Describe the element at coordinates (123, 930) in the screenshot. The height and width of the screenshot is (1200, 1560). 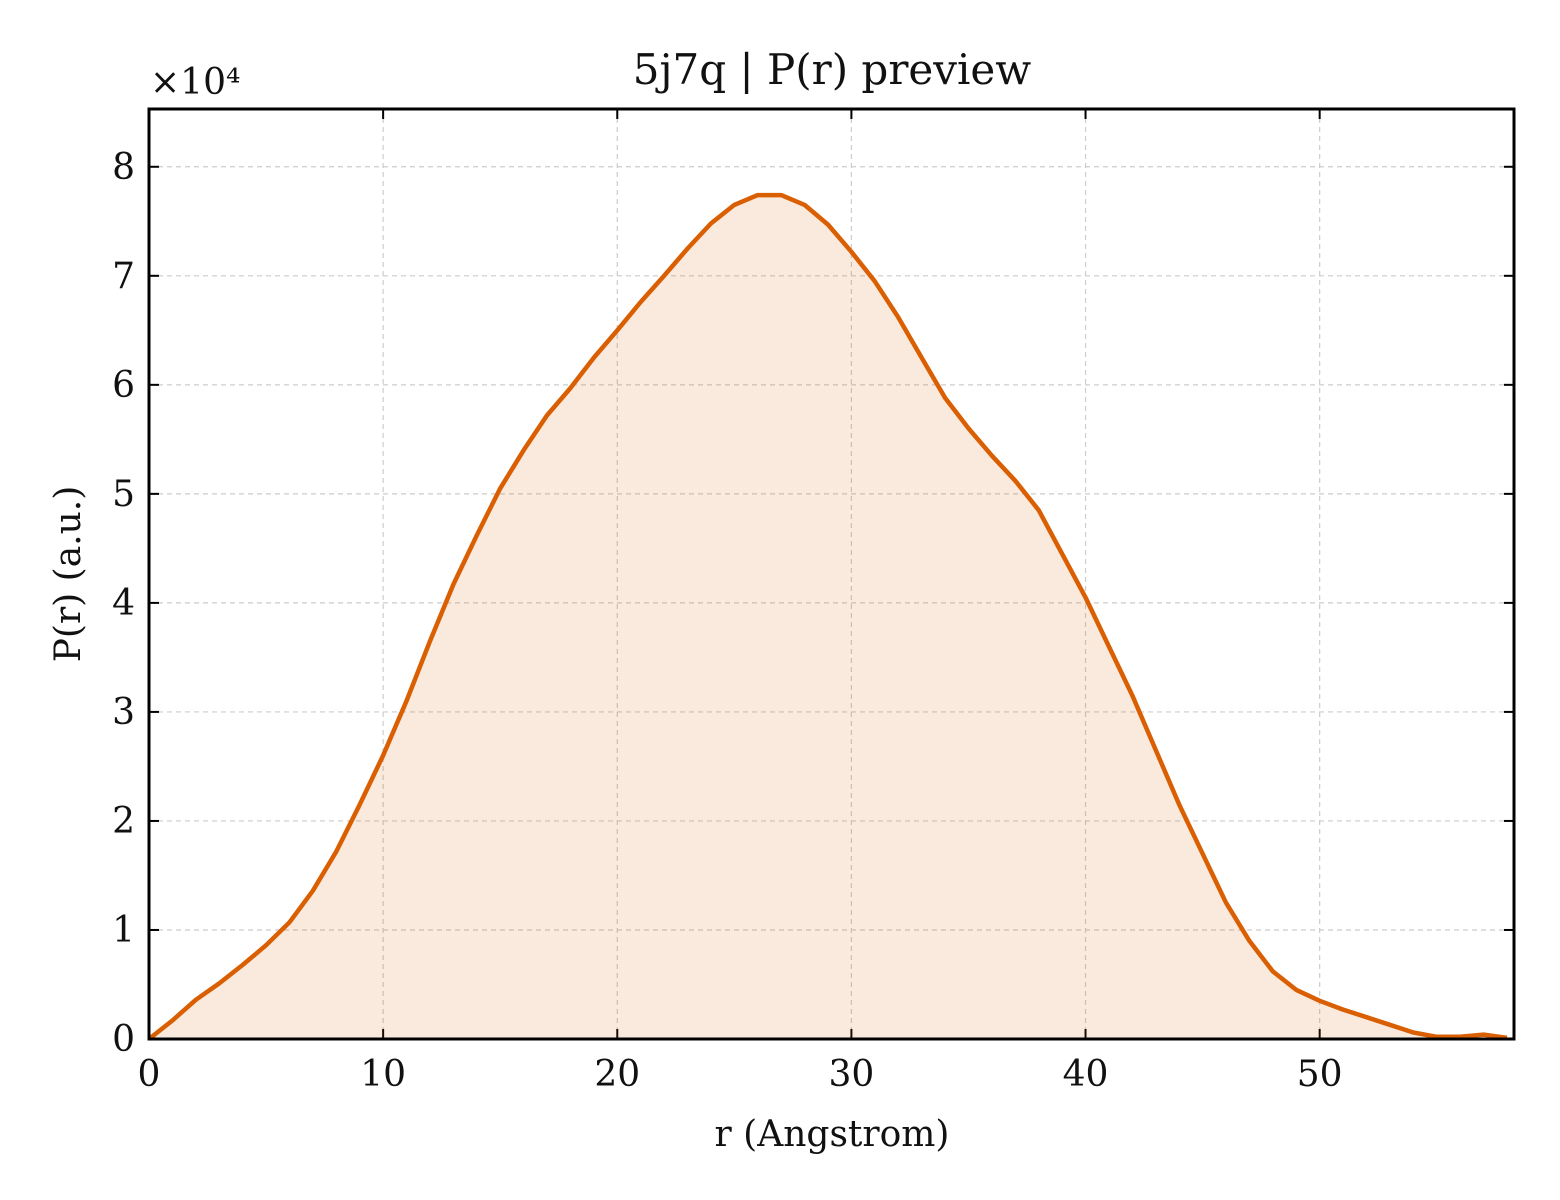
I see `y-tick-label: 1` at that location.